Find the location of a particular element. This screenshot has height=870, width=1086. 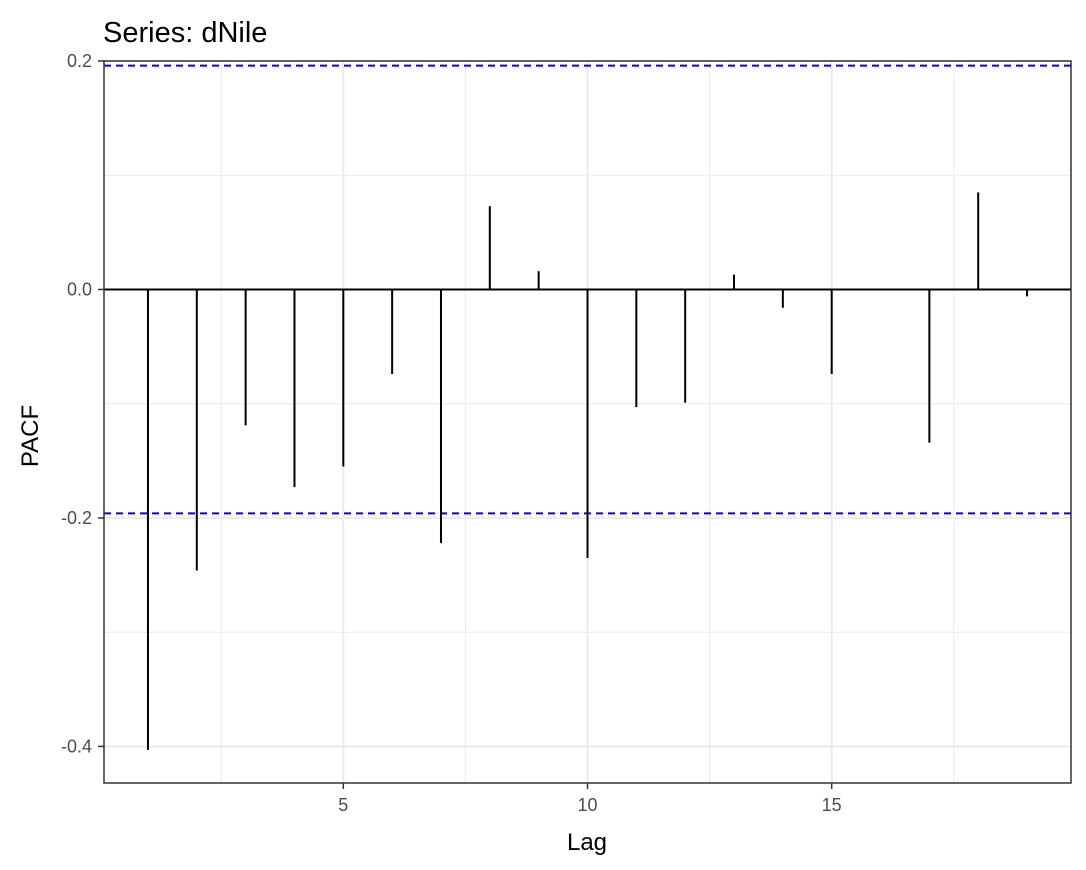

y-tick-label: -0.4 is located at coordinates (76, 746).